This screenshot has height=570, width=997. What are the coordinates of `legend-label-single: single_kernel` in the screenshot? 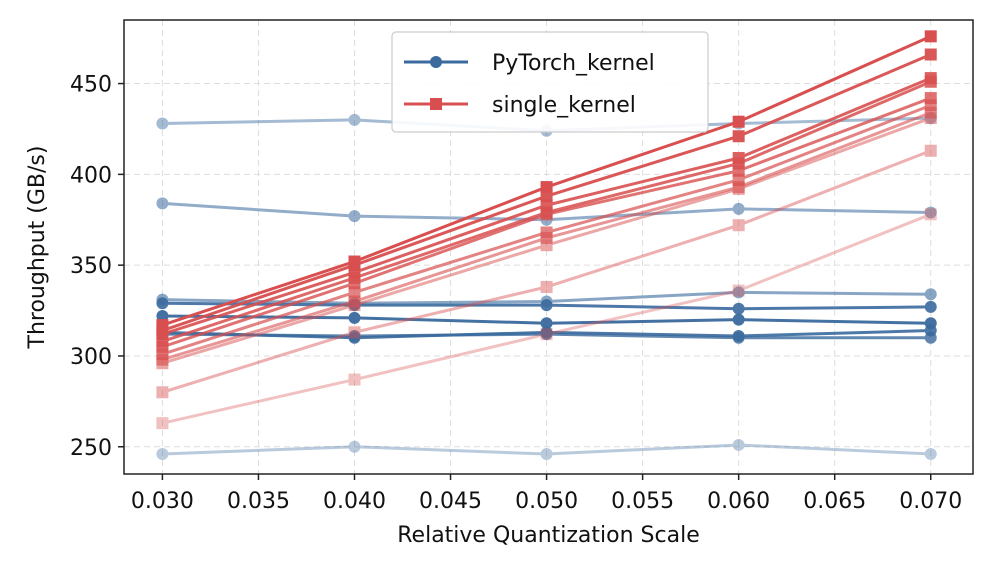 It's located at (564, 105).